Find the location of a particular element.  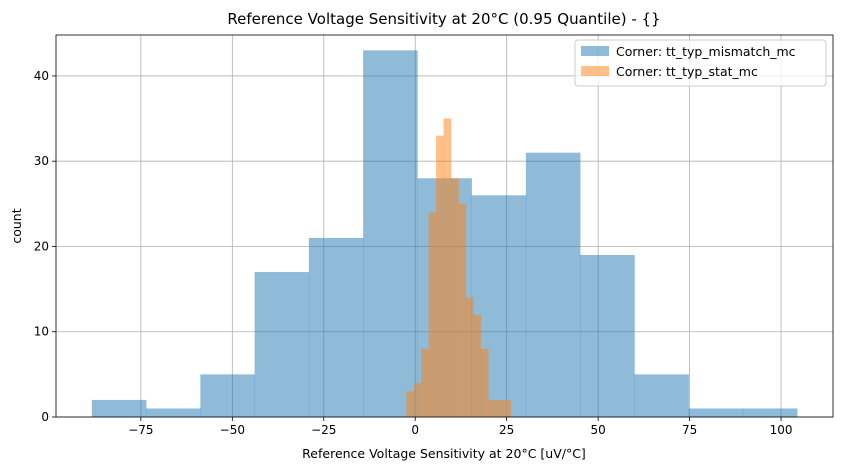

legend-box is located at coordinates (700, 63).